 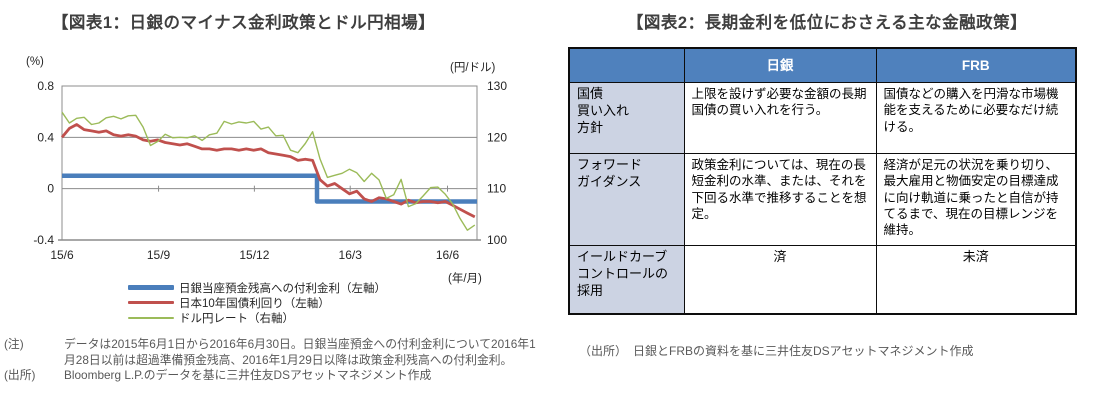 I want to click on legend-item-policy-rate: 日銀当座預金残高への付利金利（左軸）, so click(x=257, y=287).